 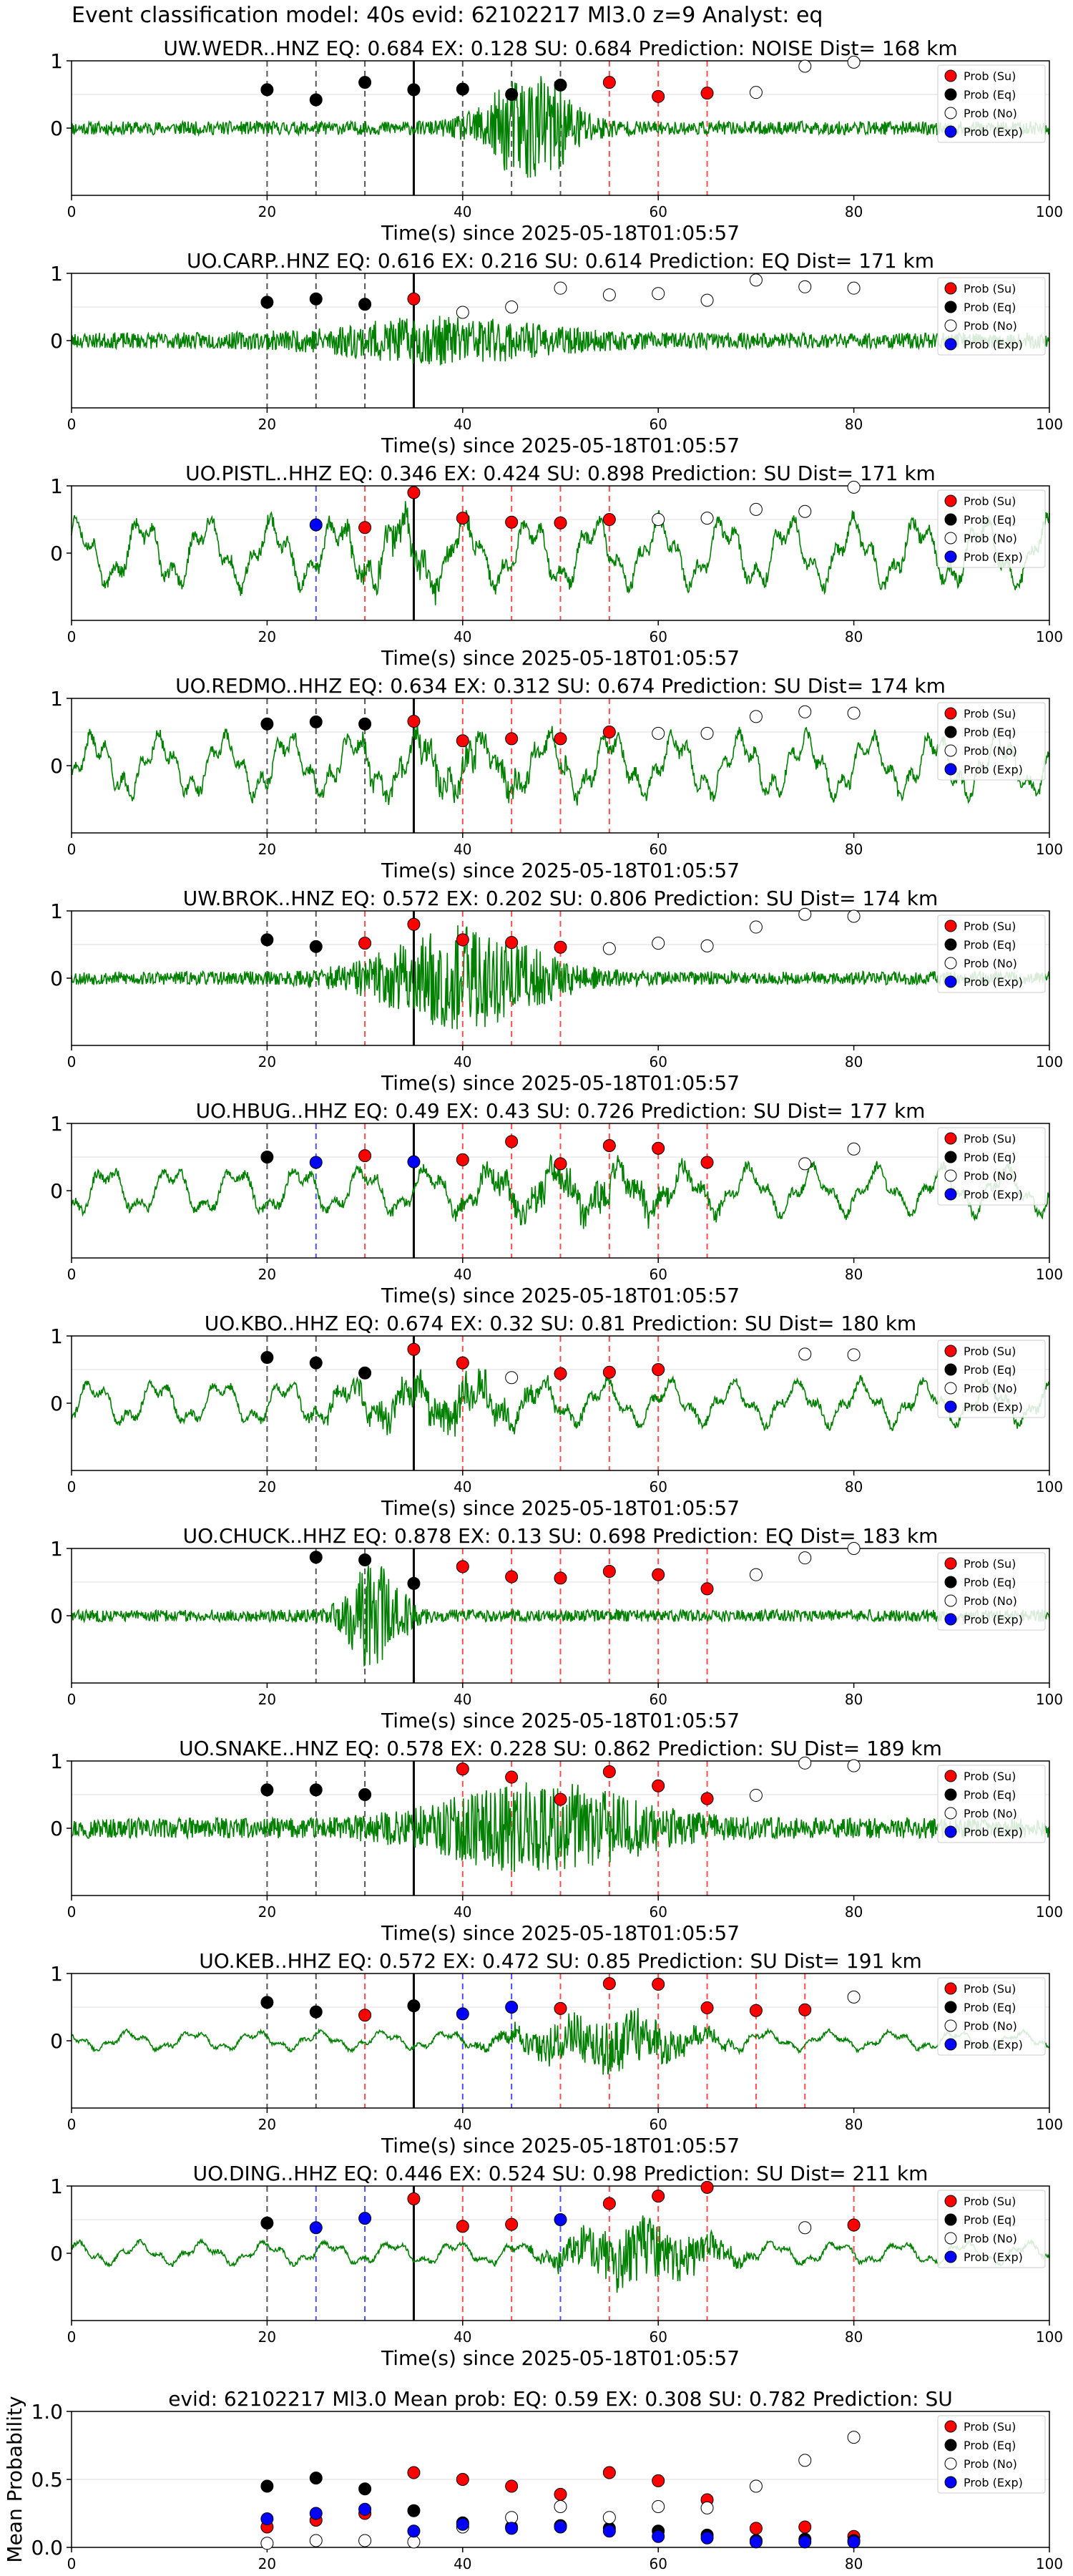 I want to click on legend-marker-su, so click(x=950, y=75).